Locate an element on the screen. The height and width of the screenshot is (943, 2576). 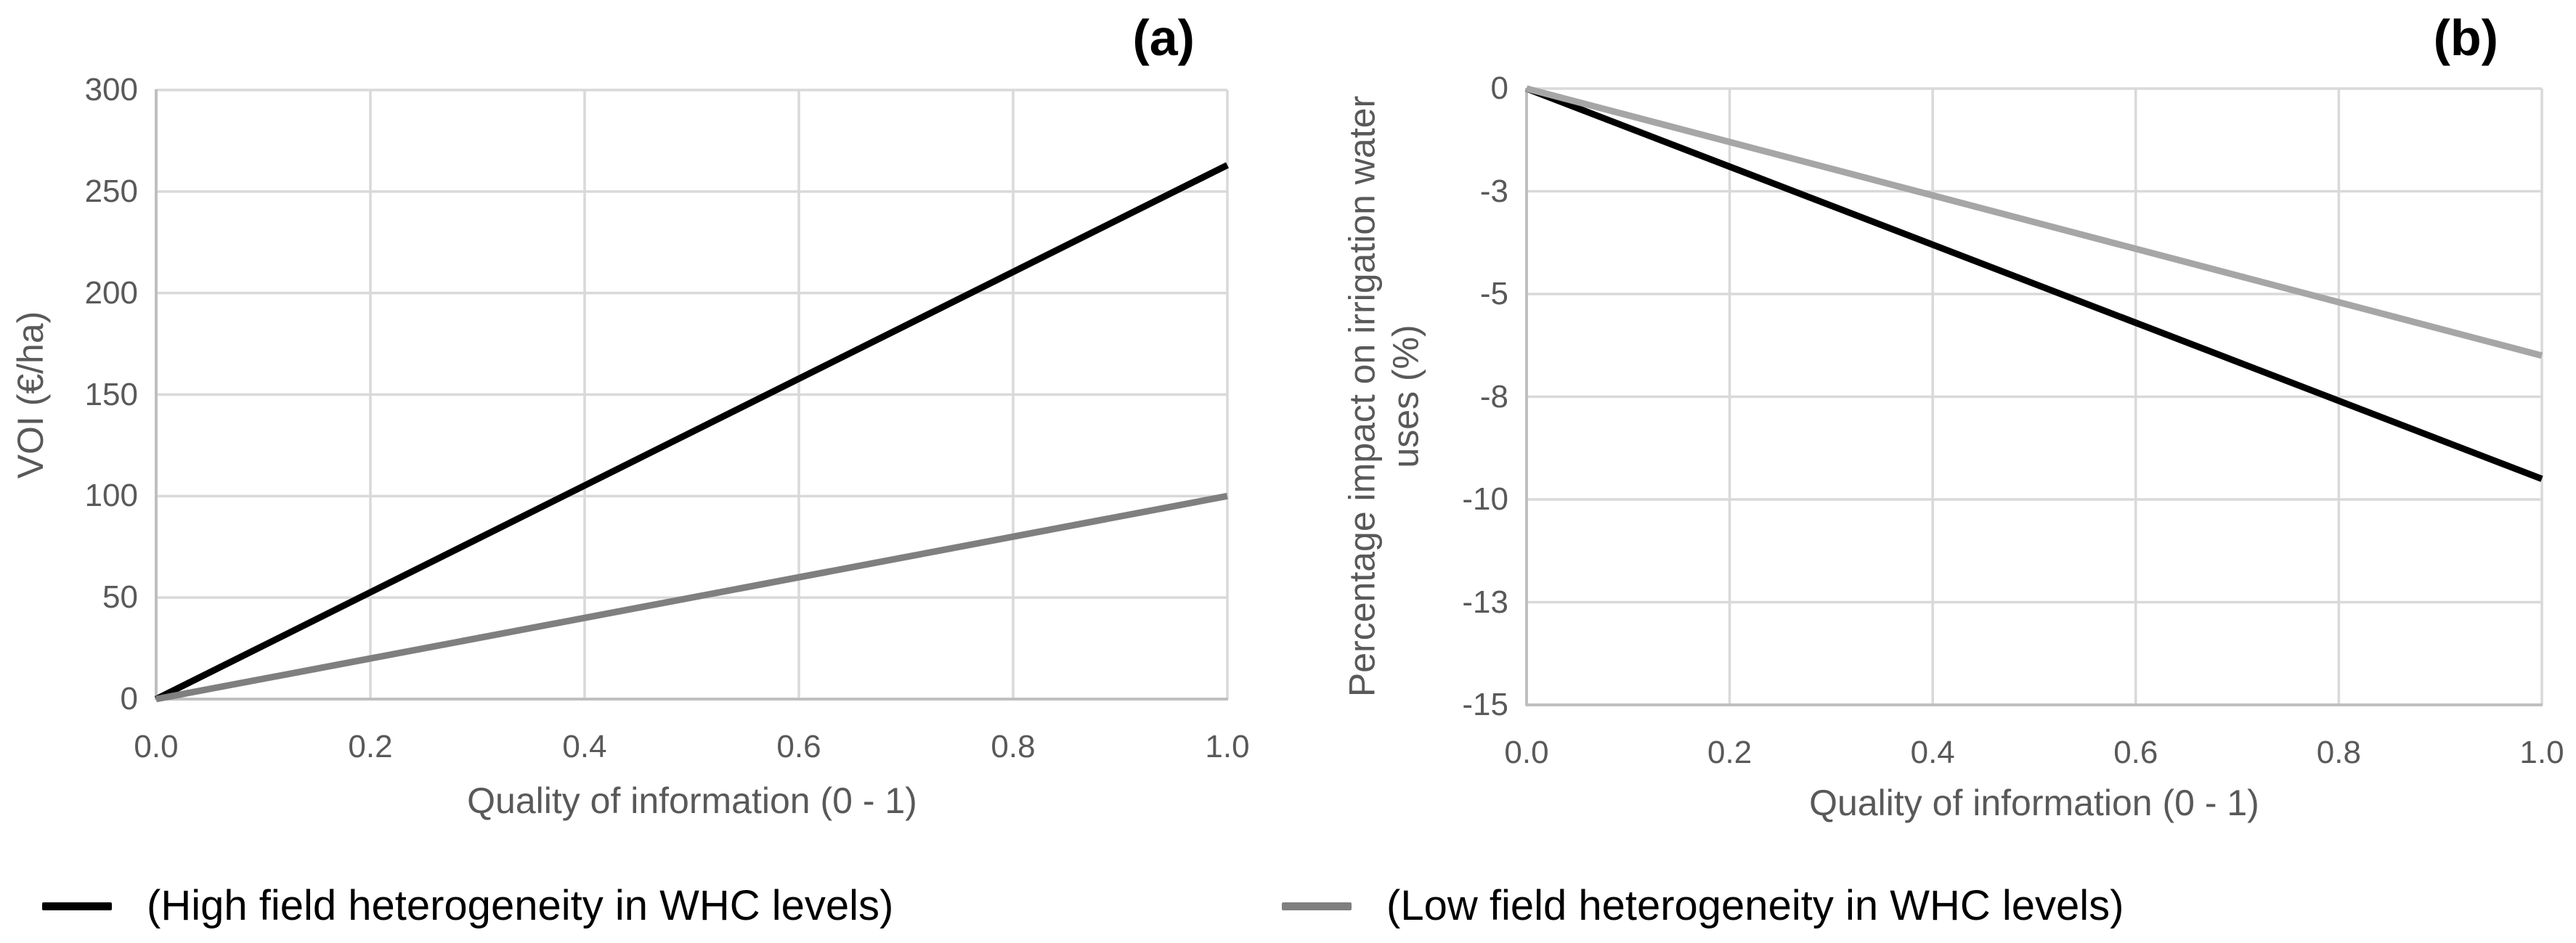
y-tick-label: 250 is located at coordinates (111, 191).